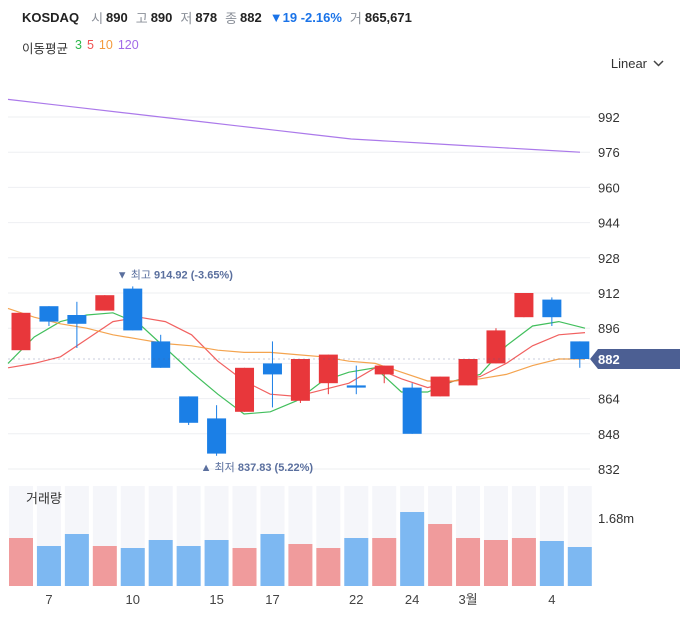 The height and width of the screenshot is (621, 686). Describe the element at coordinates (231, 18) in the screenshot. I see `close-label: 종` at that location.